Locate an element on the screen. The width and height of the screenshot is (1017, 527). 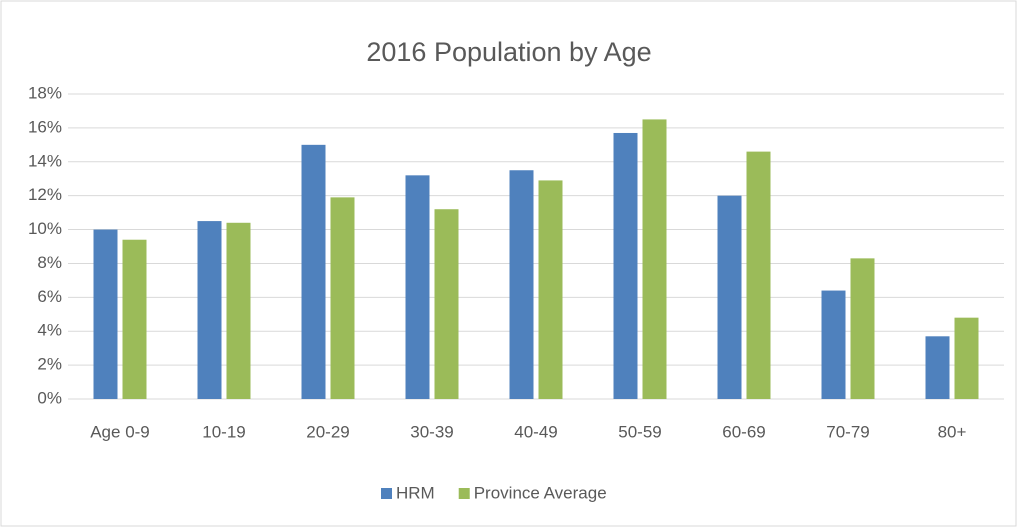
x-tick-label: 60-69 is located at coordinates (743, 431).